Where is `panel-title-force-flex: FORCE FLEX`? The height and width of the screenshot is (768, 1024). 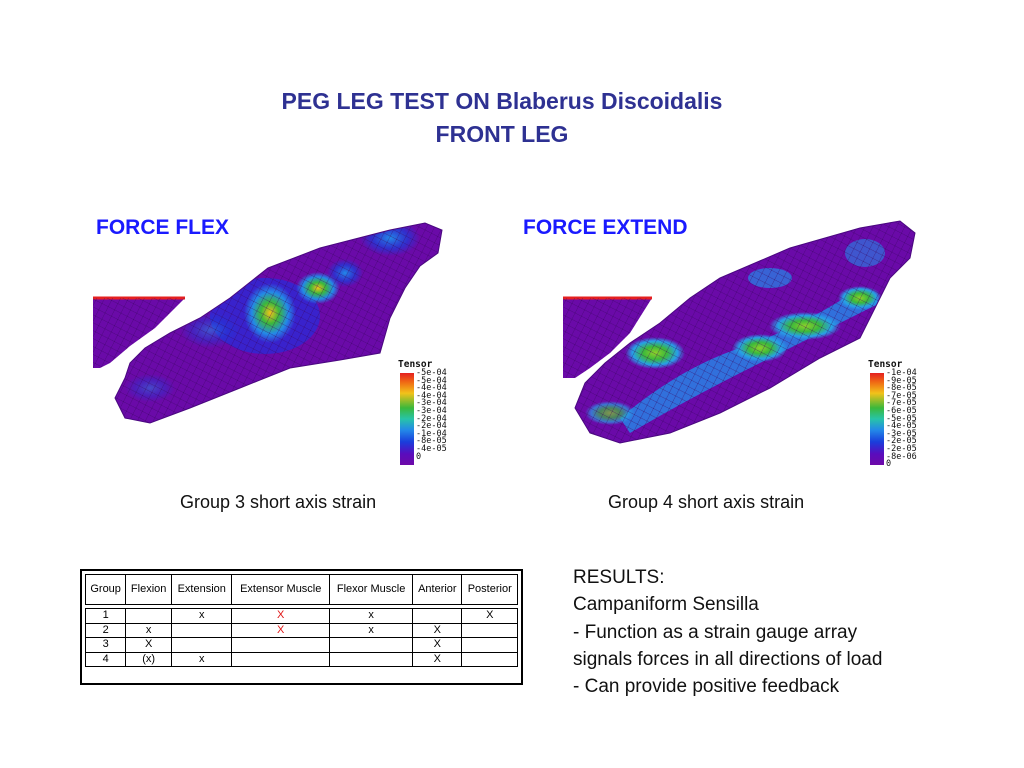 panel-title-force-flex: FORCE FLEX is located at coordinates (163, 227).